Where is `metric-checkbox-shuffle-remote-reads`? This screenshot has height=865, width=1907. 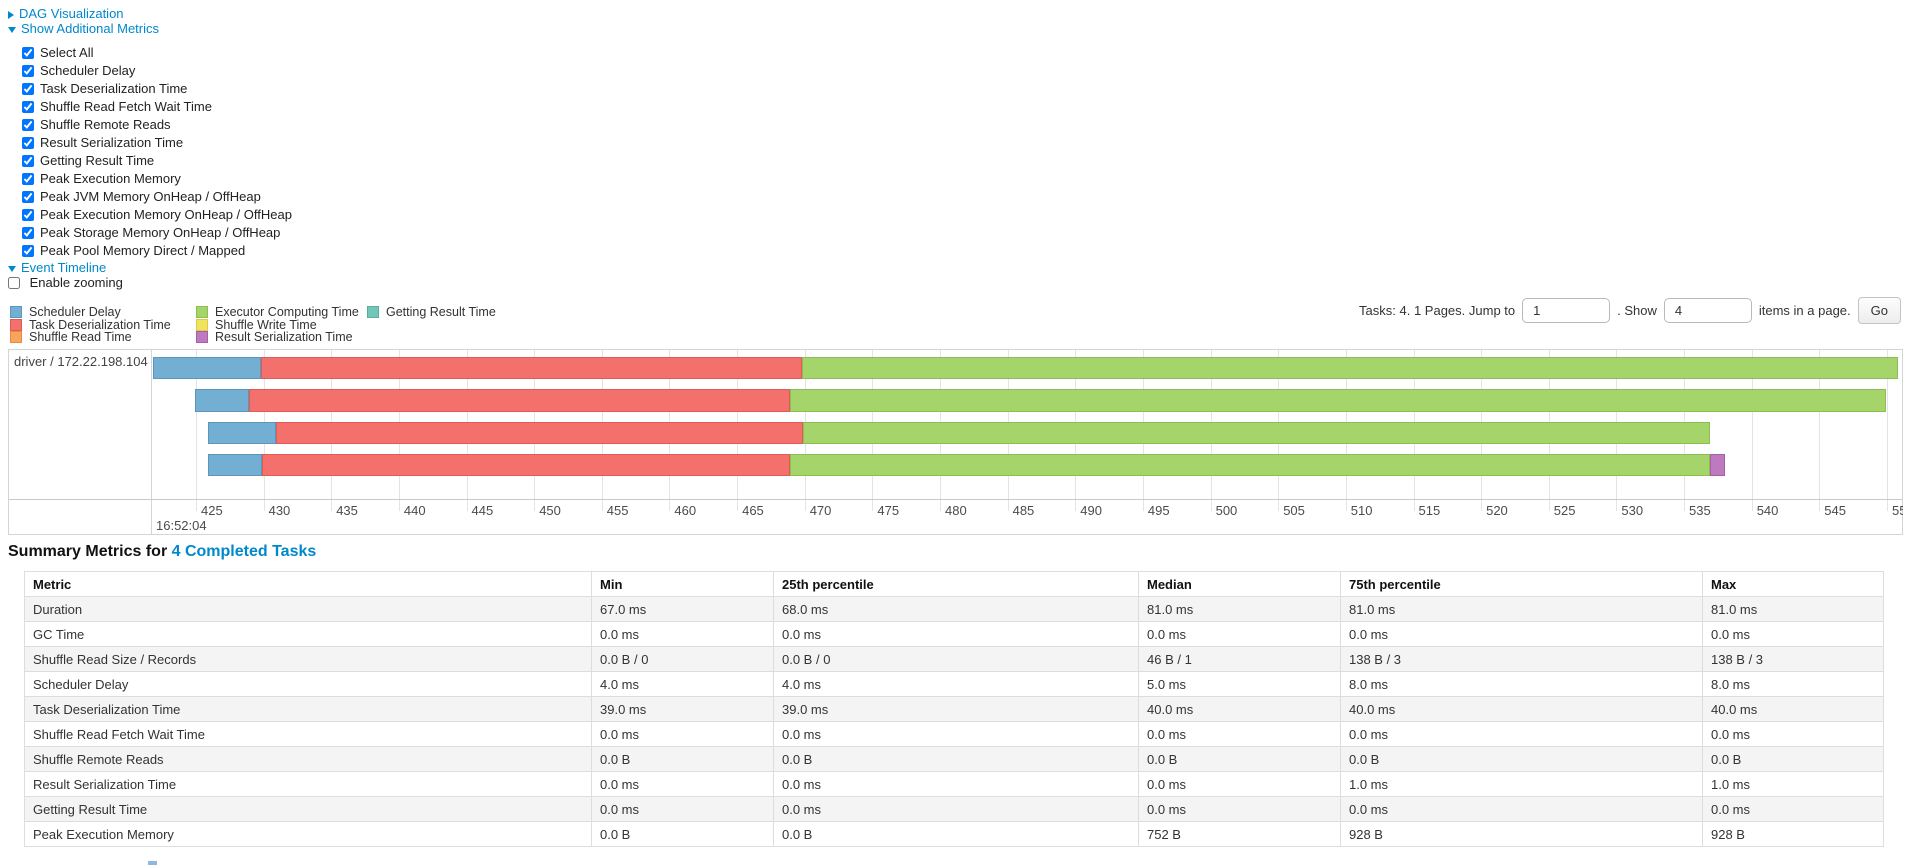 metric-checkbox-shuffle-remote-reads is located at coordinates (28, 125).